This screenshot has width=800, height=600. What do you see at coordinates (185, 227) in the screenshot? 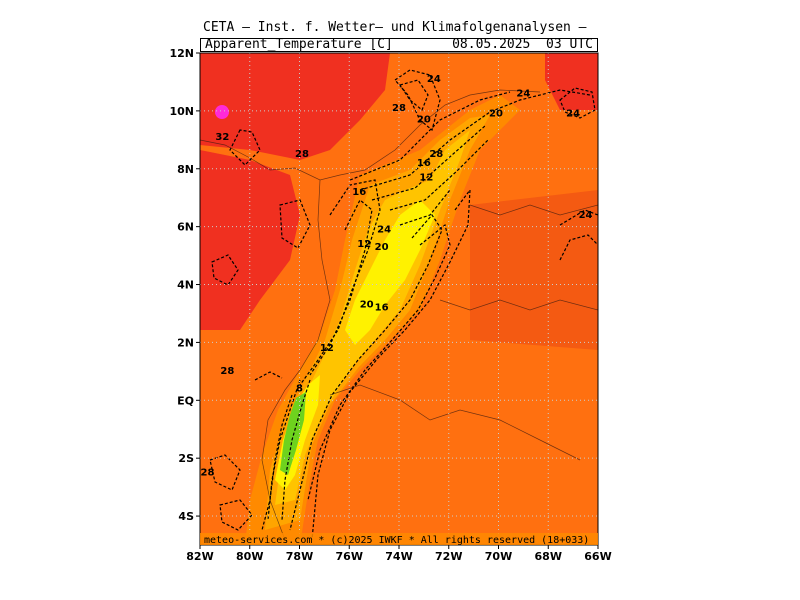
I see `lat-tick-label: 6N` at bounding box center [185, 227].